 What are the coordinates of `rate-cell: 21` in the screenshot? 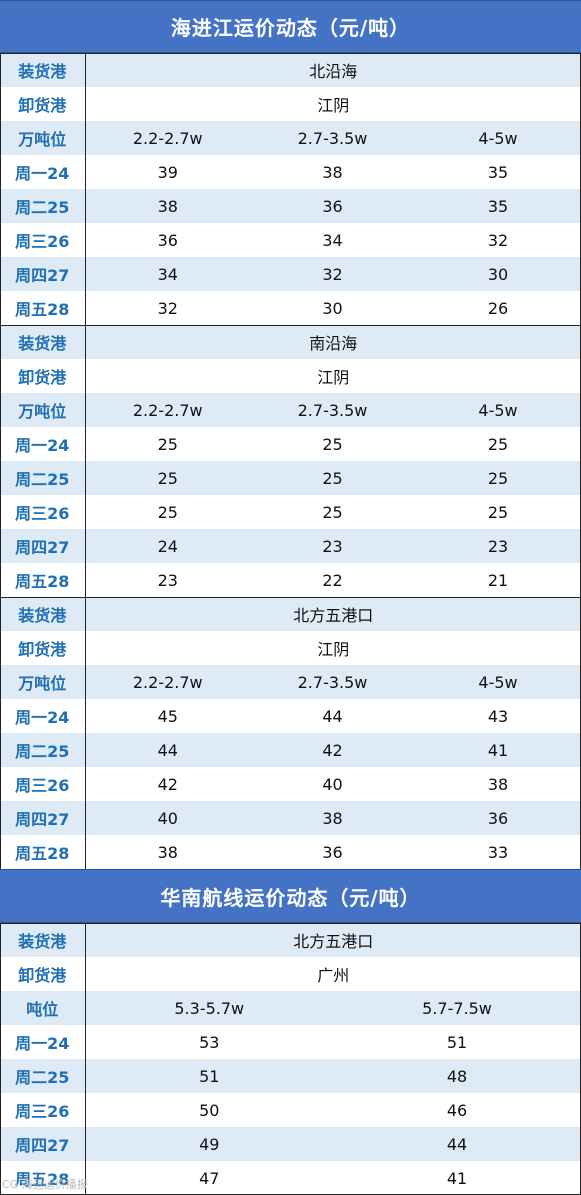 It's located at (498, 580).